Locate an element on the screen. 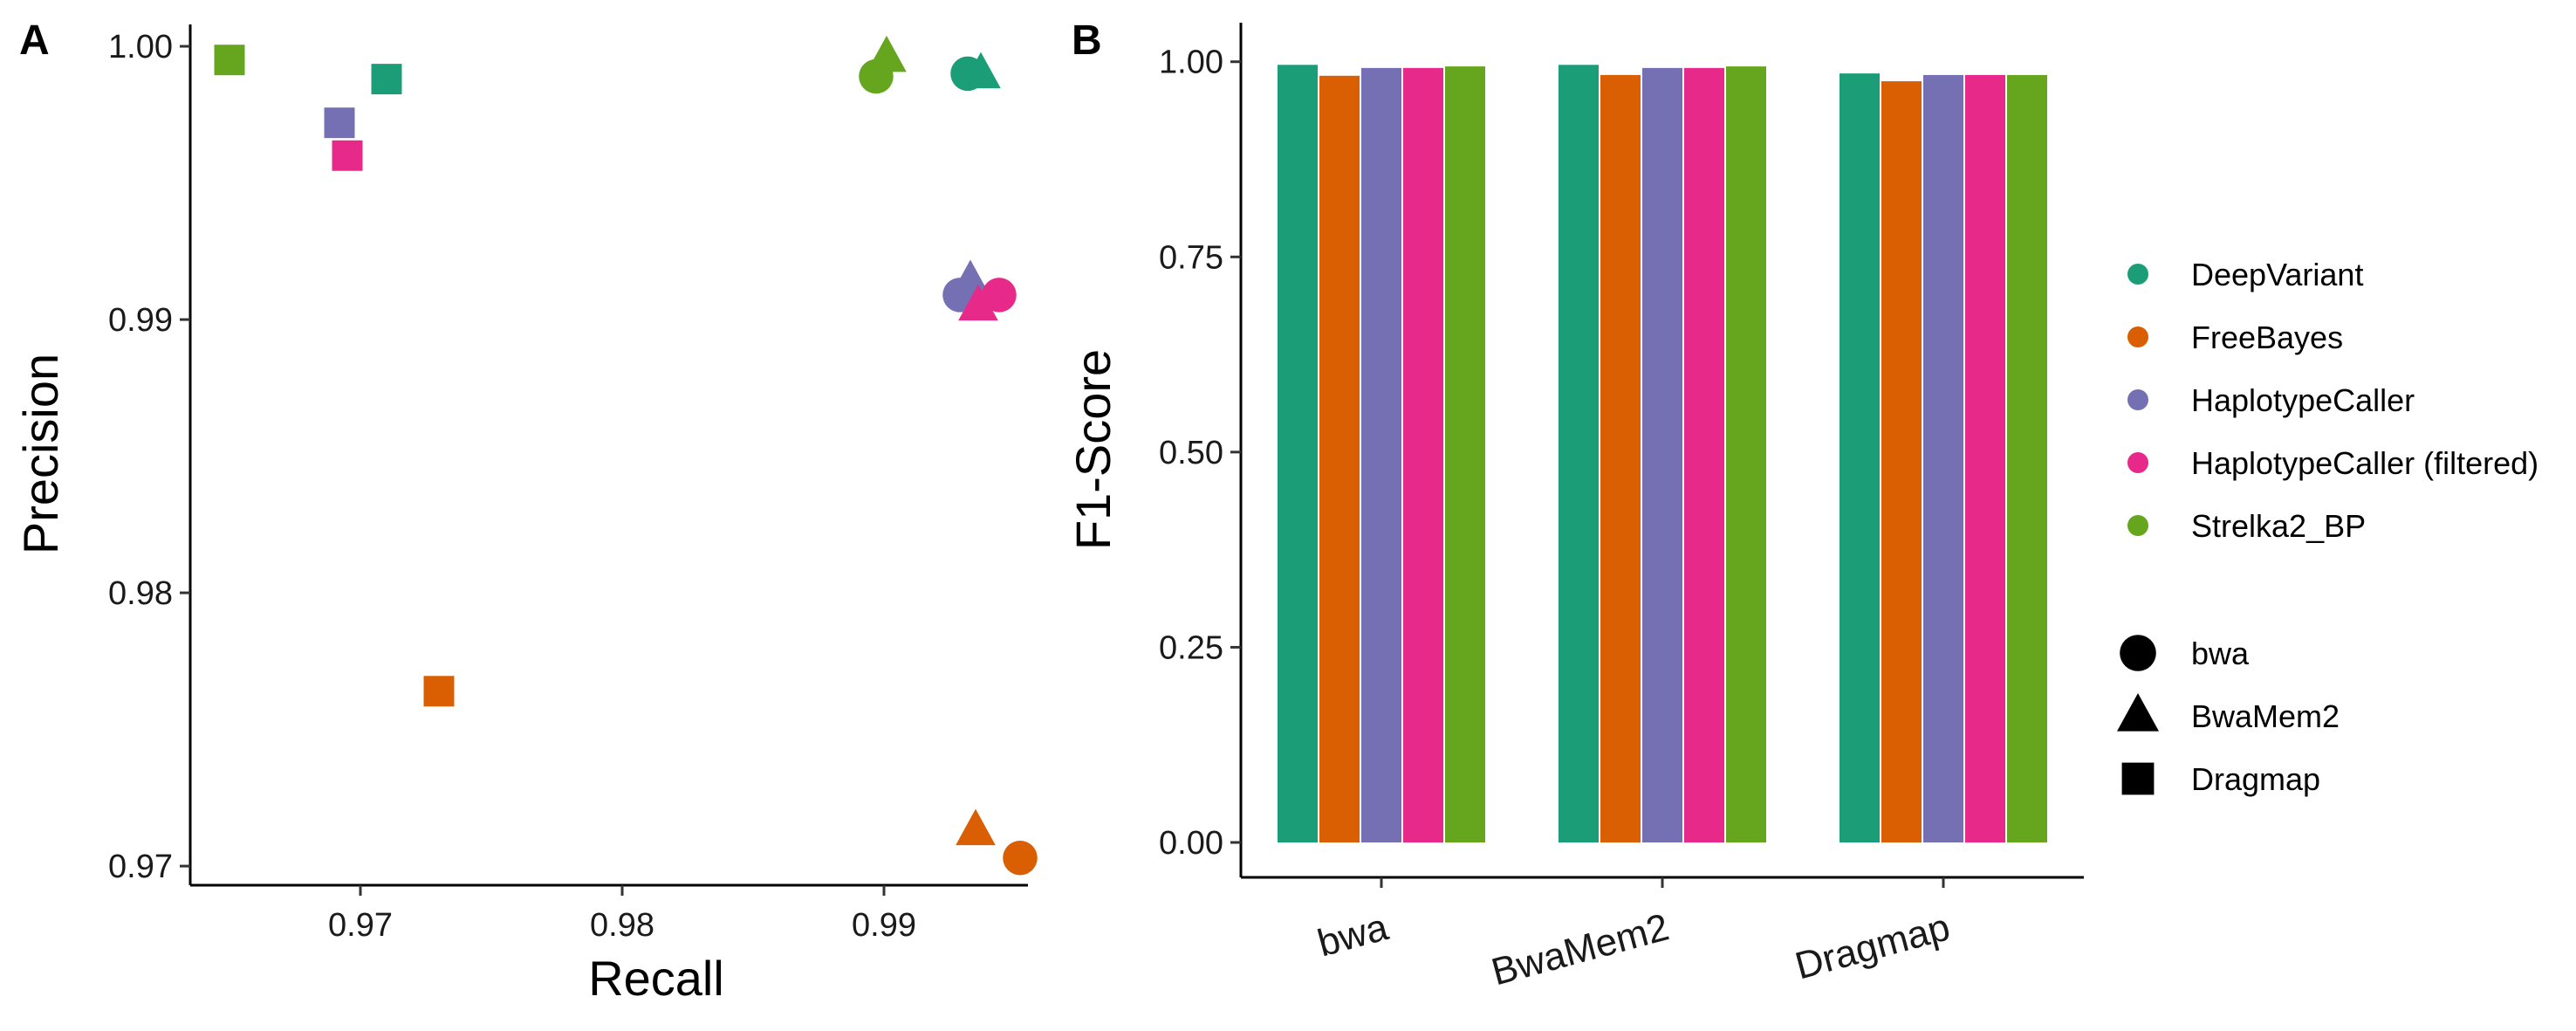  bar-bwamem2-haplotypecaller is located at coordinates (1662, 454).